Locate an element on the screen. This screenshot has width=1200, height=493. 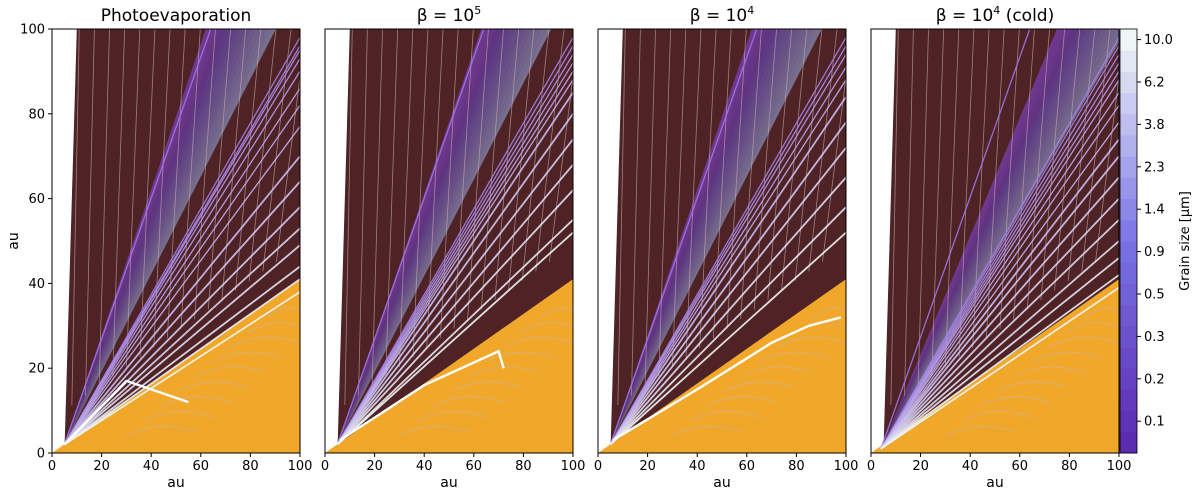
y-tick-label: 0 is located at coordinates (41, 454).